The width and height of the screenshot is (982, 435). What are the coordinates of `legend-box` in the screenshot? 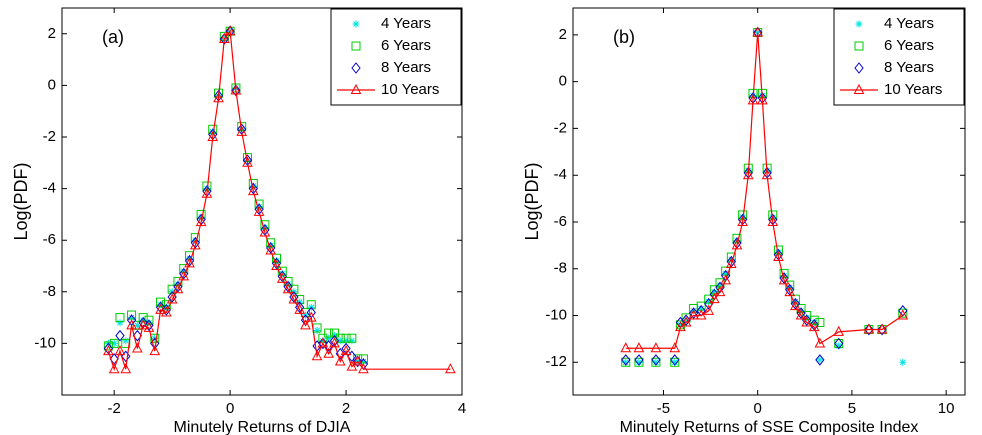 It's located at (899, 57).